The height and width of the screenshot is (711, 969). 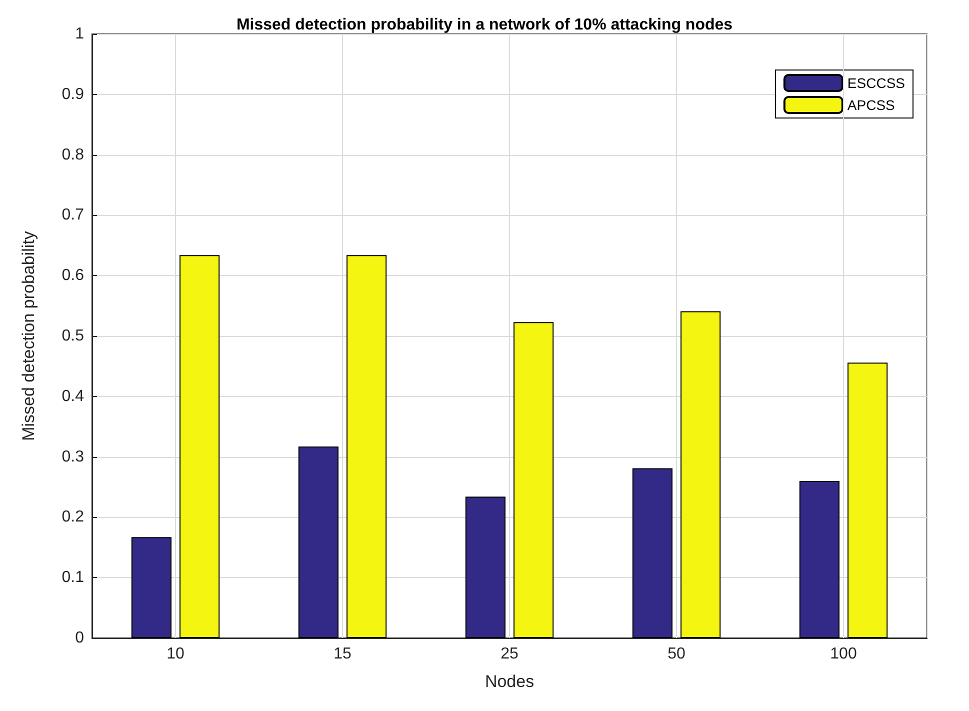 What do you see at coordinates (484, 25) in the screenshot?
I see `chart-title: Missed detection probability in a network of 10% attacking nodes` at bounding box center [484, 25].